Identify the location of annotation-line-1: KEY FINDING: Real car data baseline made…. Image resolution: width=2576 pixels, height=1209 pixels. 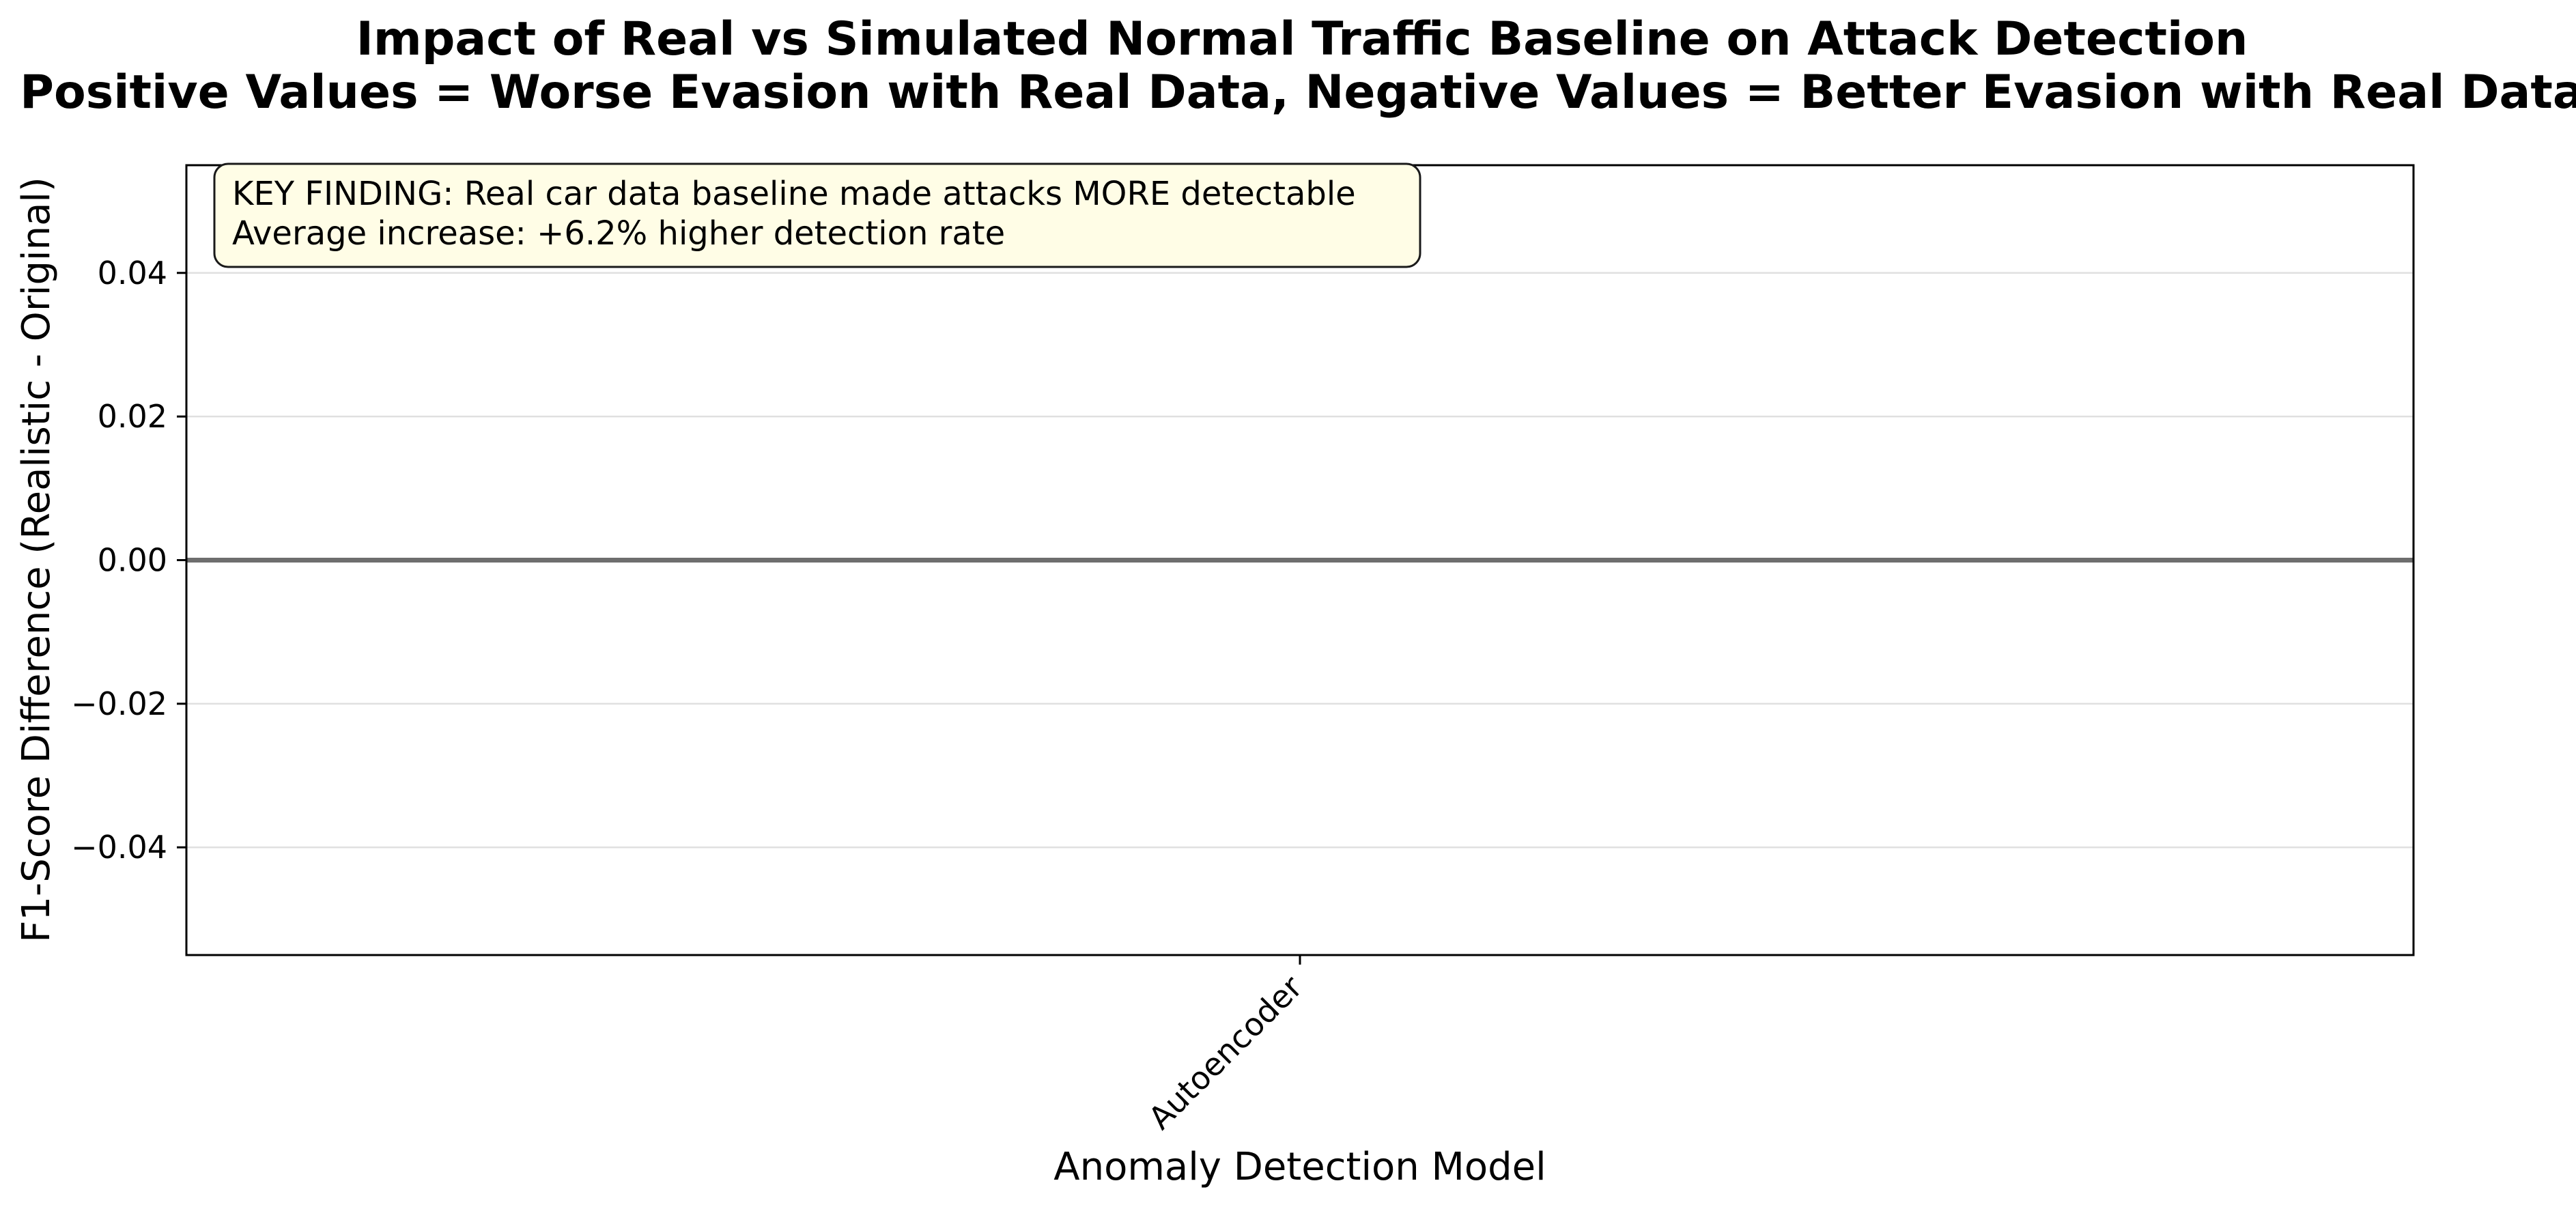
(794, 194).